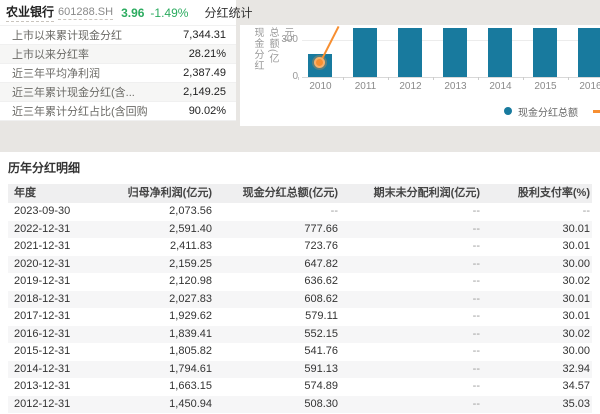  Describe the element at coordinates (300, 264) in the screenshot. I see `table-row: 2020-12-31 2,159.25 647.82 -- 30.00` at that location.